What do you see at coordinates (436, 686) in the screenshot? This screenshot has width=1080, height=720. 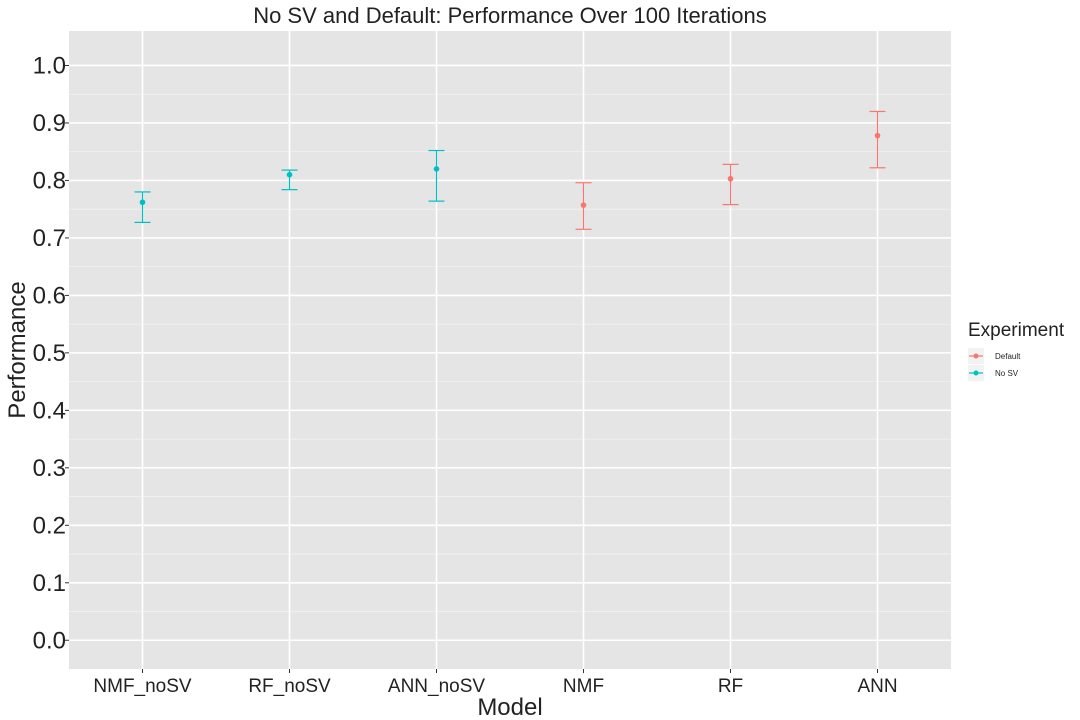 I see `x-tick-label: ANN_noSV` at bounding box center [436, 686].